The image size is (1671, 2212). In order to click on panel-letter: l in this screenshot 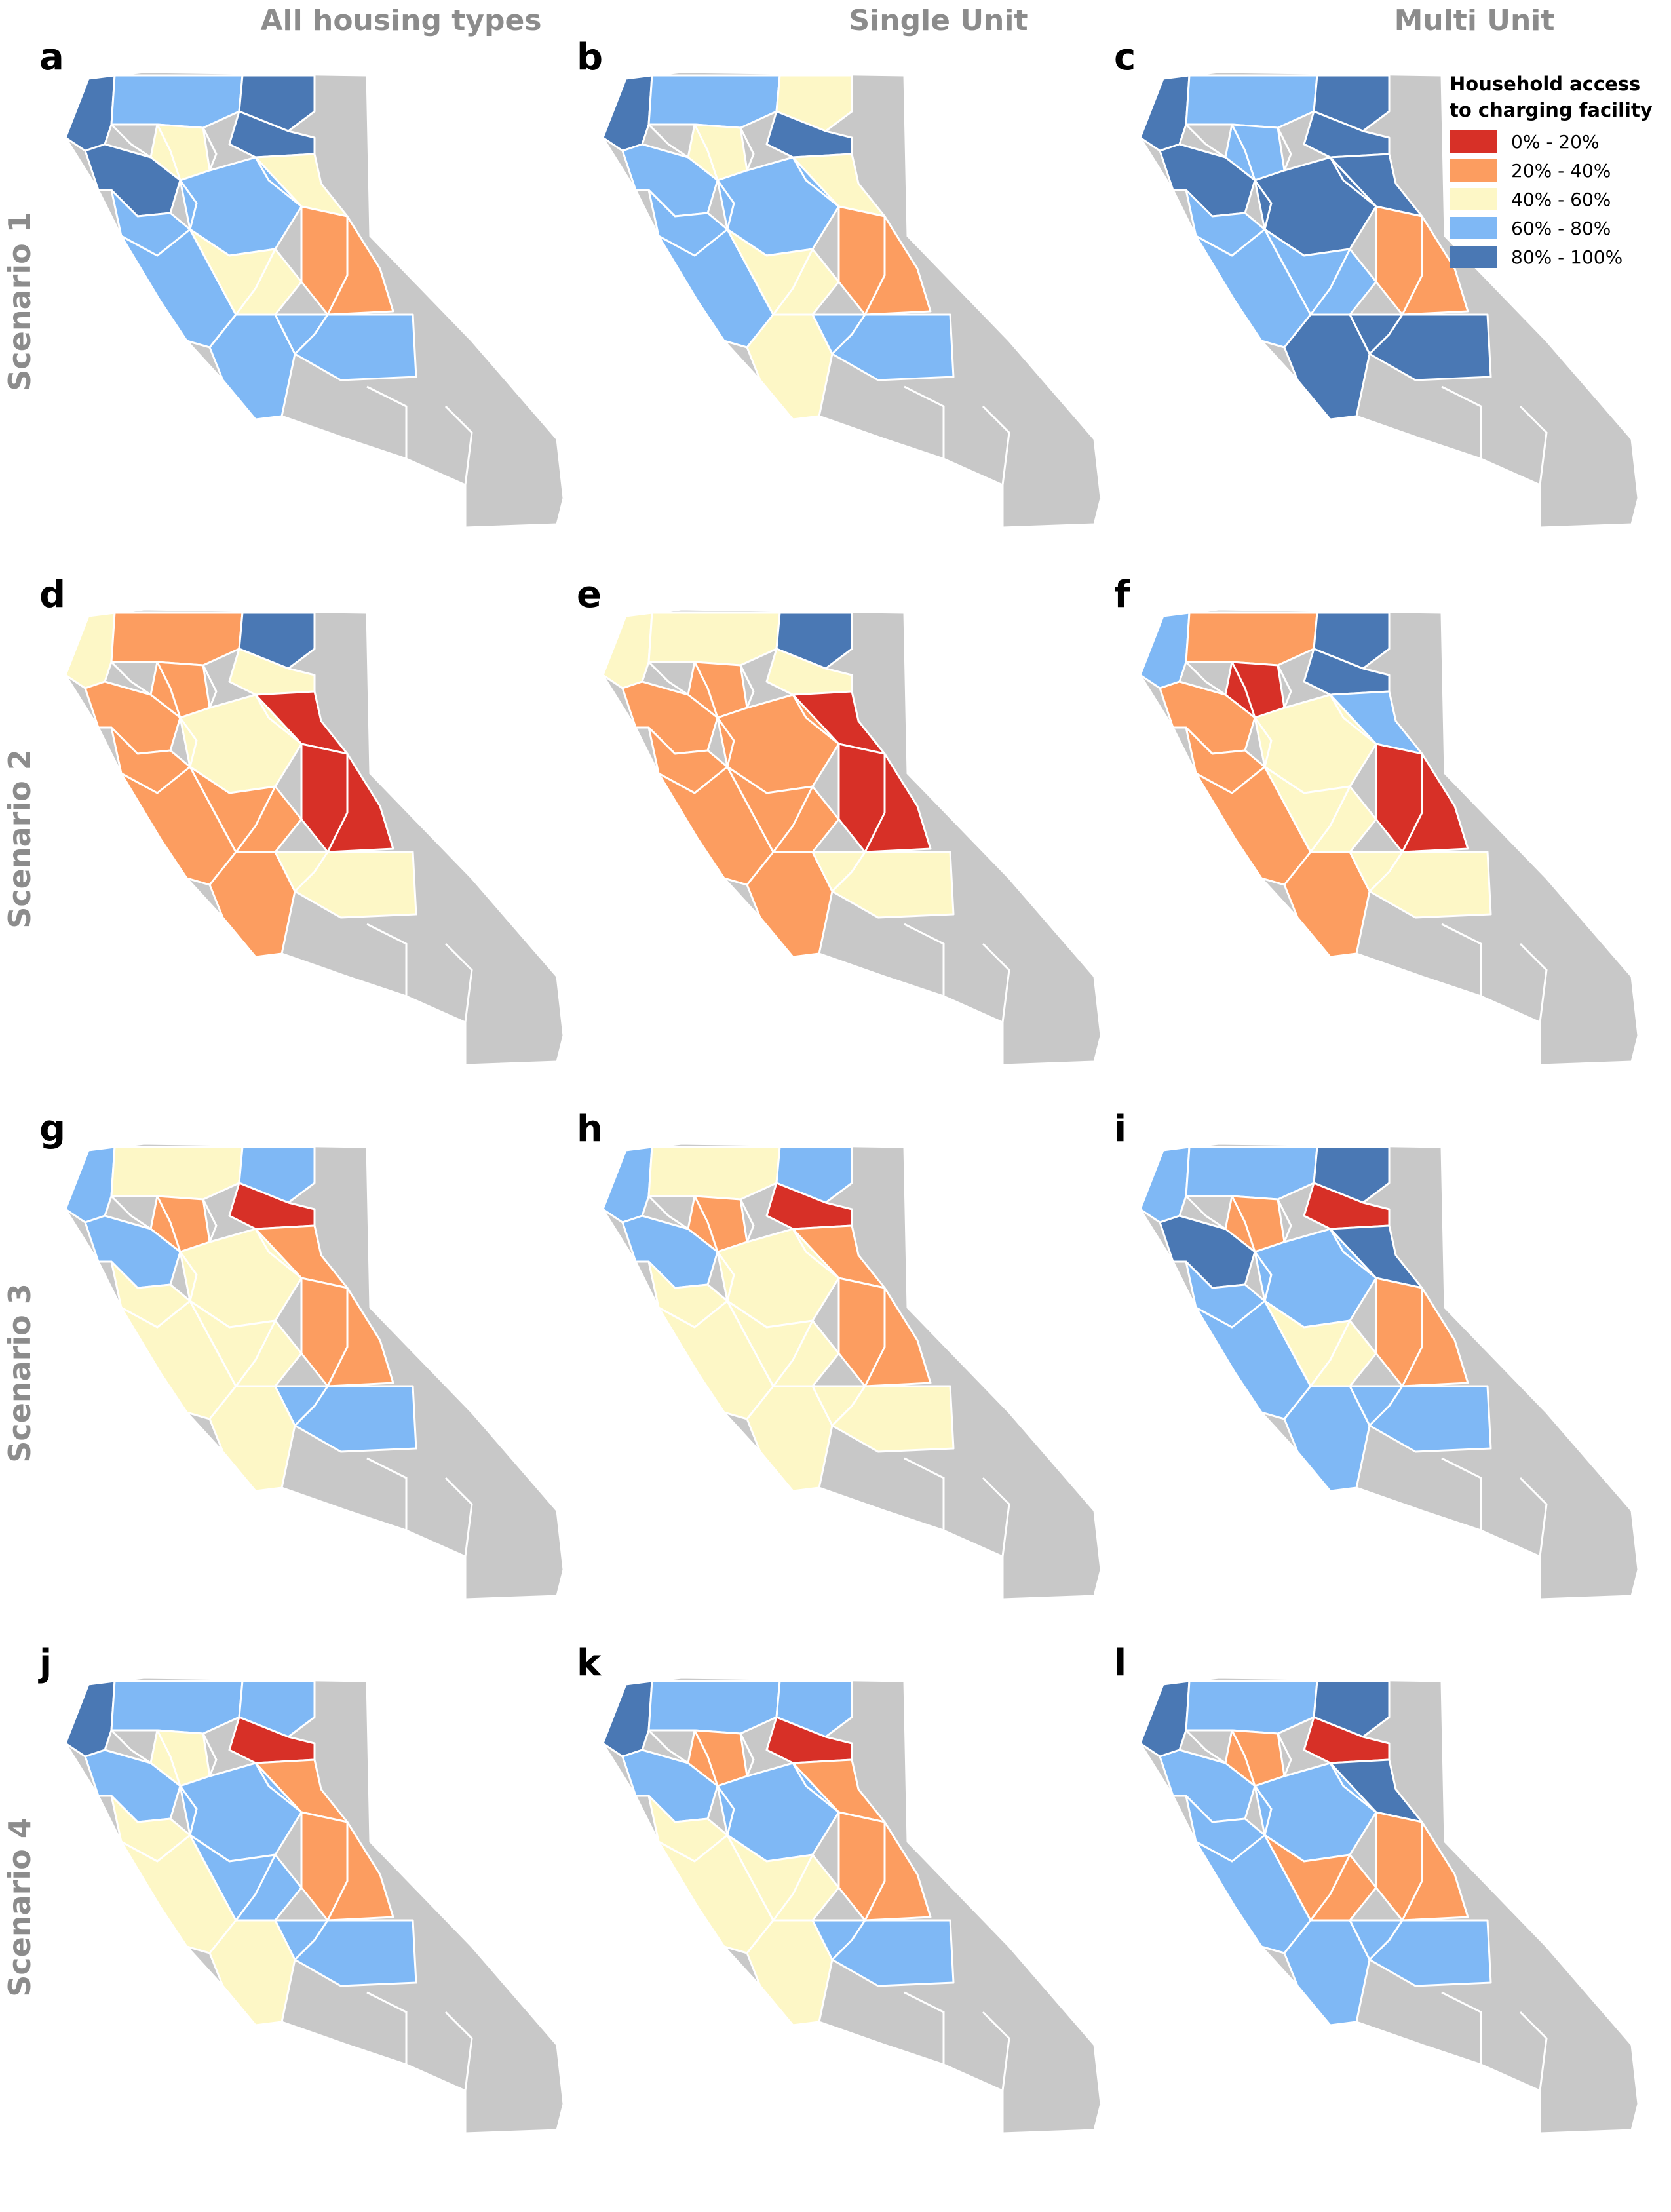, I will do `click(1120, 1663)`.